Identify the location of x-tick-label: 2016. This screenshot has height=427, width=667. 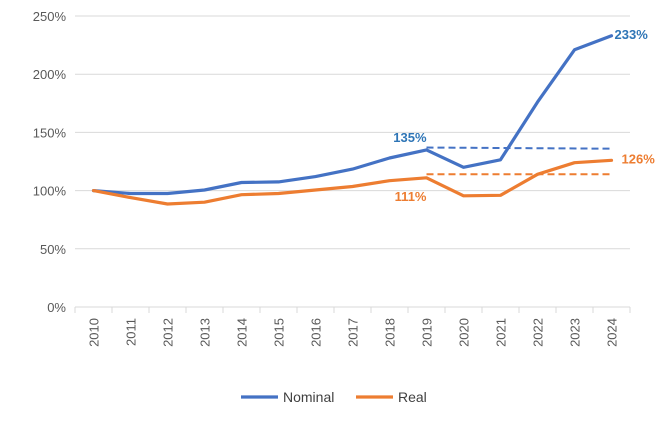
(316, 332).